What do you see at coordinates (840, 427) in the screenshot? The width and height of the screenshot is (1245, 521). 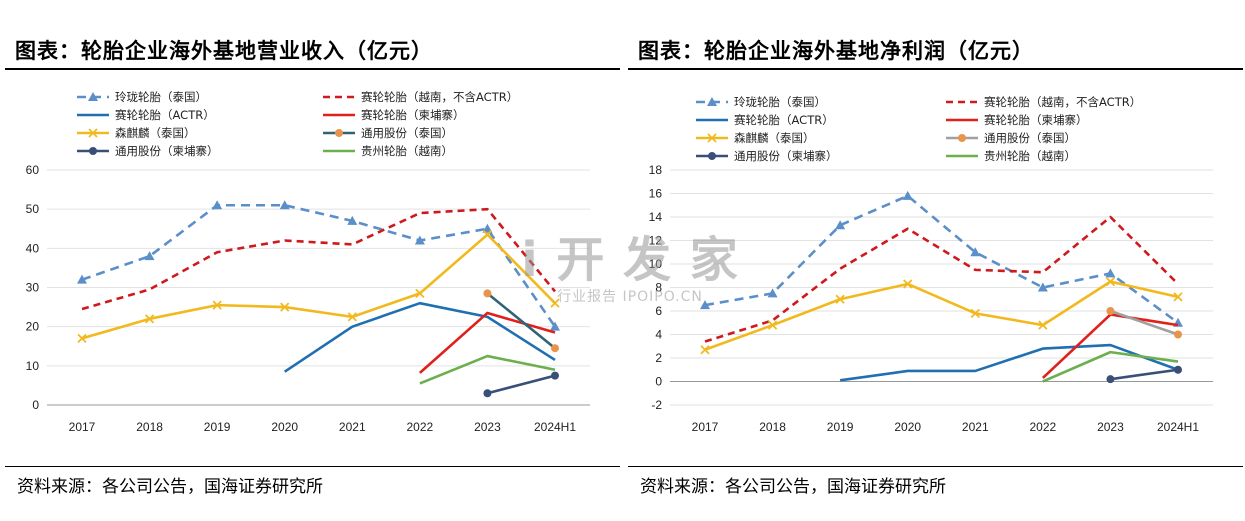 I see `x-tick-label: 2019` at bounding box center [840, 427].